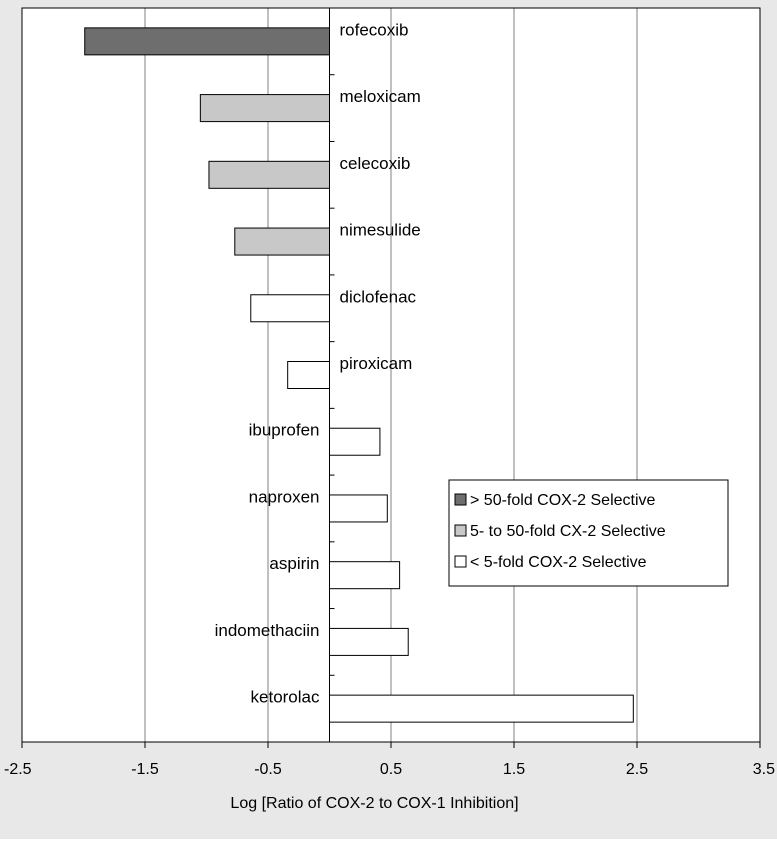 The width and height of the screenshot is (777, 844). Describe the element at coordinates (378, 296) in the screenshot. I see `bar-label-diclofenac: diclofenac` at that location.